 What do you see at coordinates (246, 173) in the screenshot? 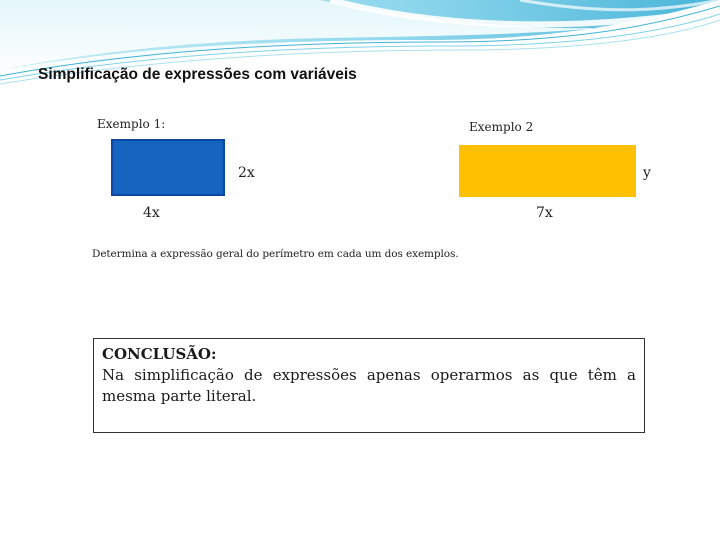
I see `example-1-height-label: 2x` at bounding box center [246, 173].